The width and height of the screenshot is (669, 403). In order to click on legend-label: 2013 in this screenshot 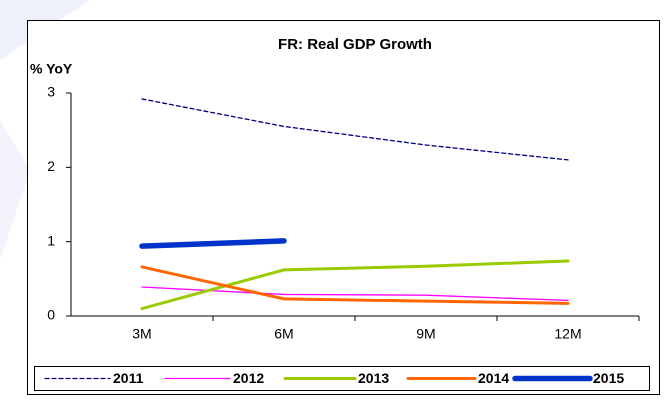, I will do `click(373, 378)`.